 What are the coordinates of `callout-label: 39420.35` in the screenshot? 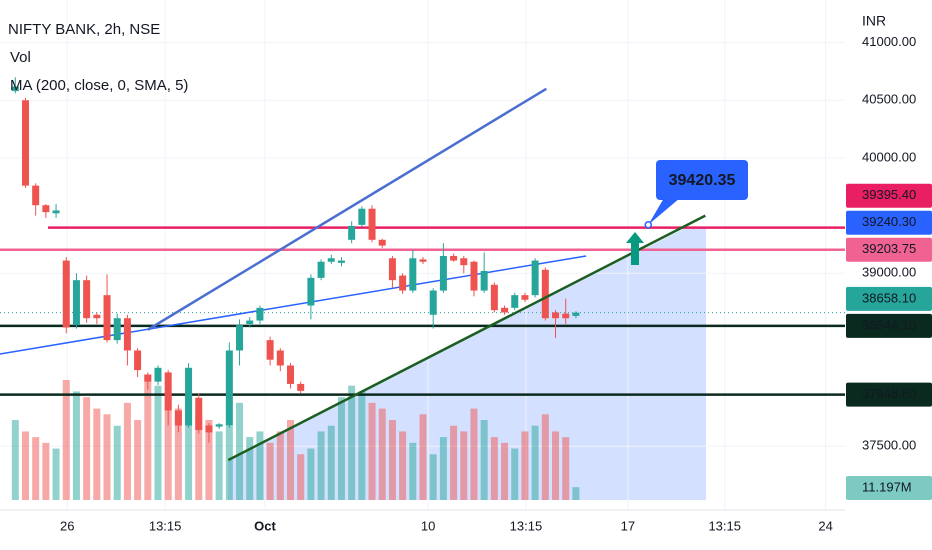 It's located at (702, 180).